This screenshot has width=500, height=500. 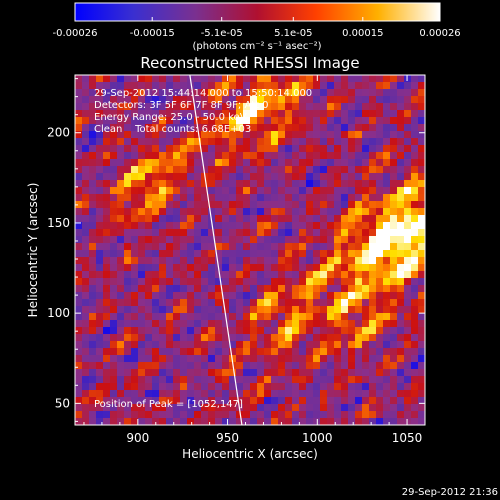 I want to click on y-tick-label: 150, so click(x=58, y=223).